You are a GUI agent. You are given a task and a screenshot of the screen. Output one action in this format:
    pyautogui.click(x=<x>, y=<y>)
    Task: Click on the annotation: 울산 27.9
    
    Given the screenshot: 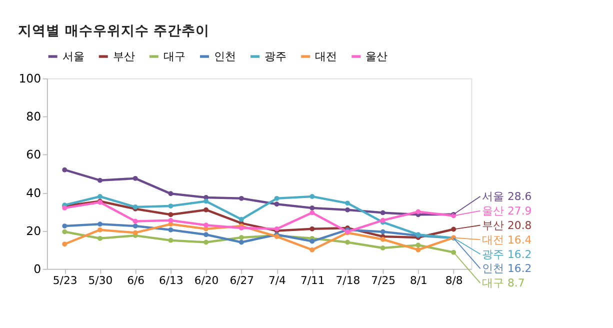 What is the action you would take?
    pyautogui.click(x=507, y=211)
    